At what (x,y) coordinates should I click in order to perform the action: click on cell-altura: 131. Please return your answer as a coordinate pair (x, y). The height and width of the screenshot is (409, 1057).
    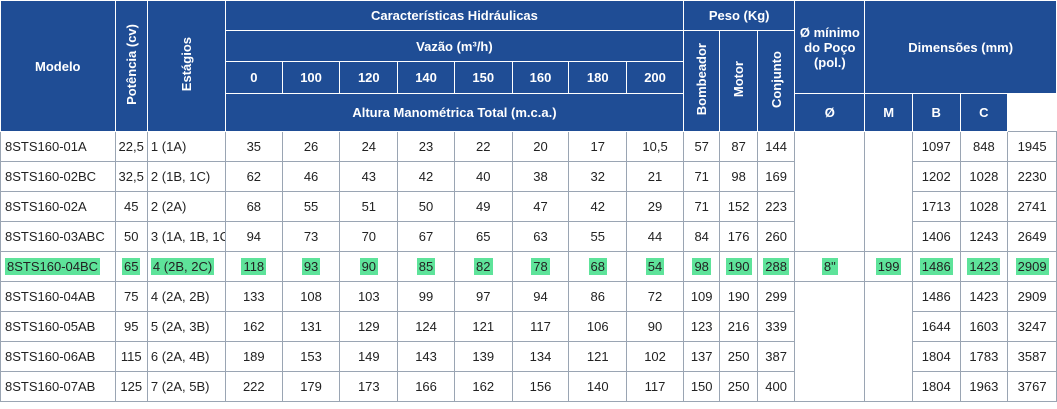
    Looking at the image, I should click on (311, 326).